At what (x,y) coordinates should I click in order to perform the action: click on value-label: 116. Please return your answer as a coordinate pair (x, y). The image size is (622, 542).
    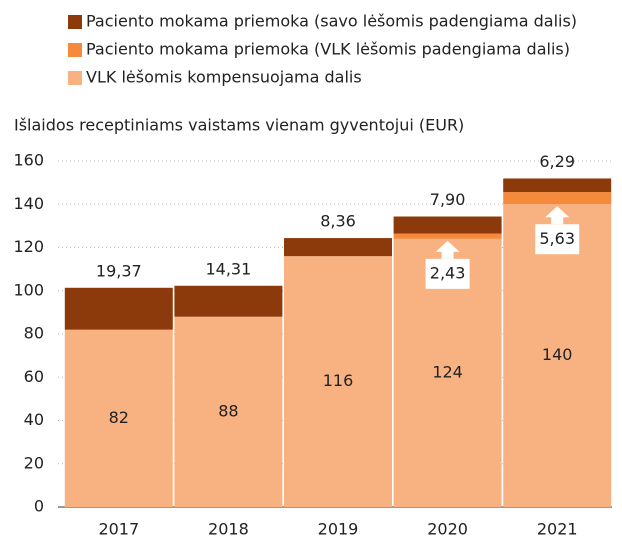
    Looking at the image, I should click on (338, 380).